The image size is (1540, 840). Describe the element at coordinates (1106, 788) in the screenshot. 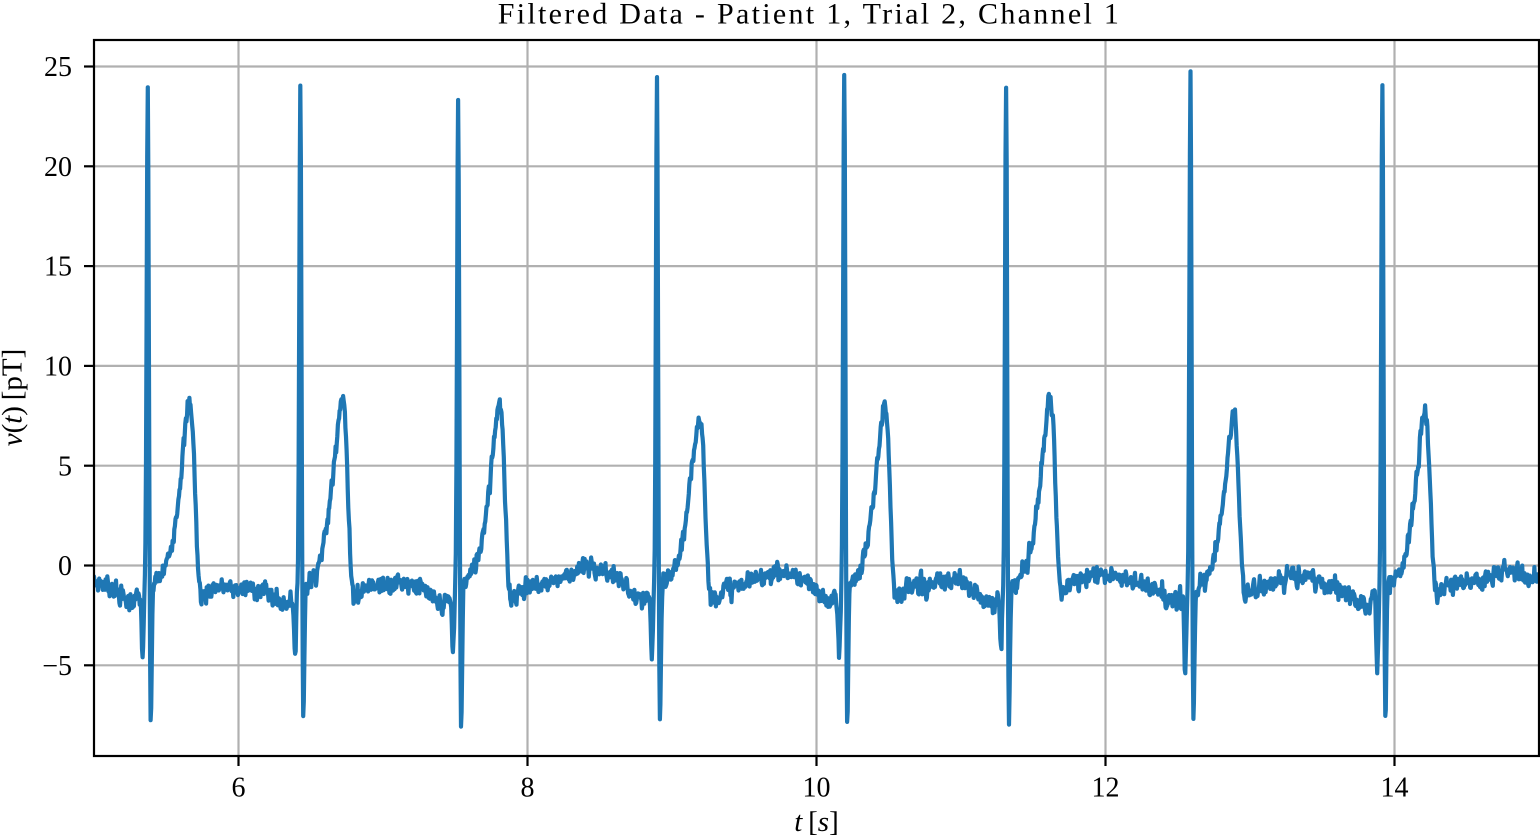

I see `svg-text: 12` at that location.